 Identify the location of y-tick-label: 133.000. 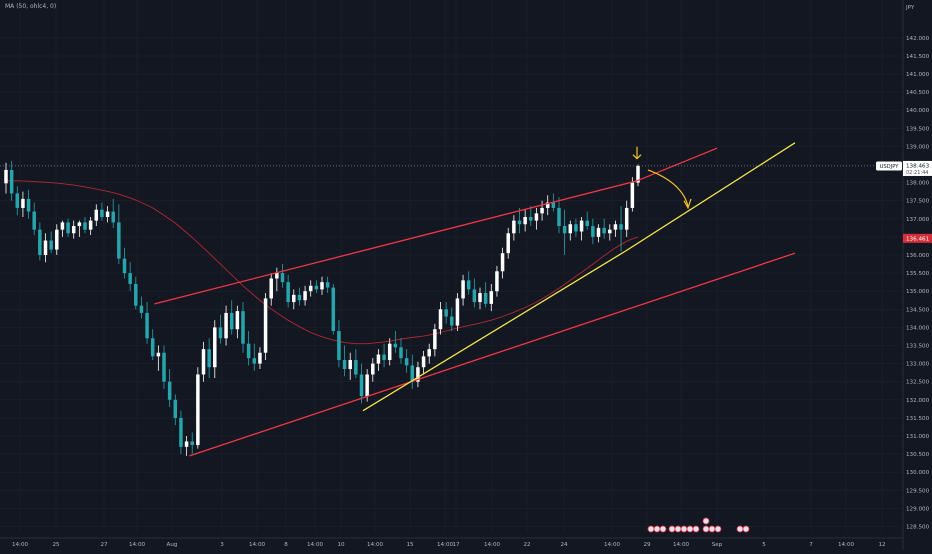
(918, 365).